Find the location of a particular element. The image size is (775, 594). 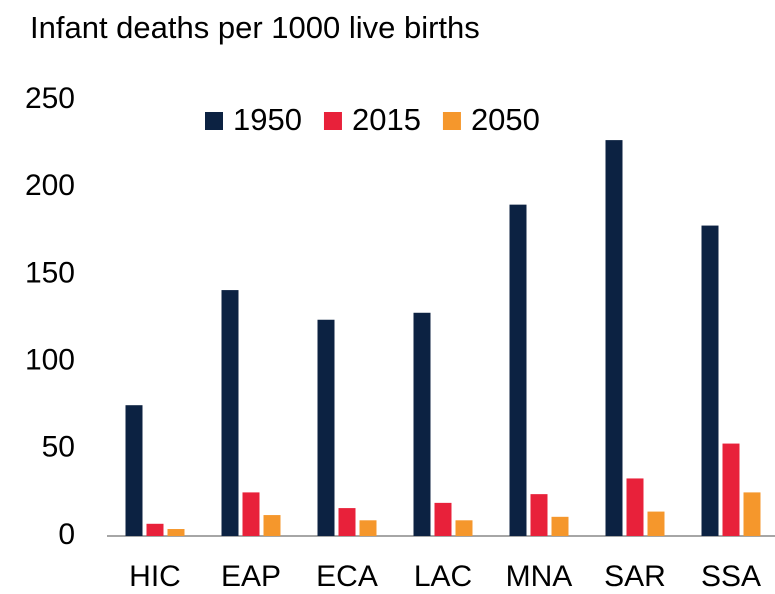

y-tick-label: 100 is located at coordinates (50, 360).